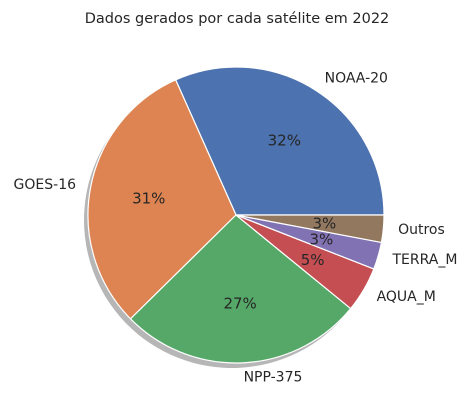 Image resolution: width=475 pixels, height=410 pixels. What do you see at coordinates (284, 141) in the screenshot?
I see `pie-percent-label-noaa-20: 32%` at bounding box center [284, 141].